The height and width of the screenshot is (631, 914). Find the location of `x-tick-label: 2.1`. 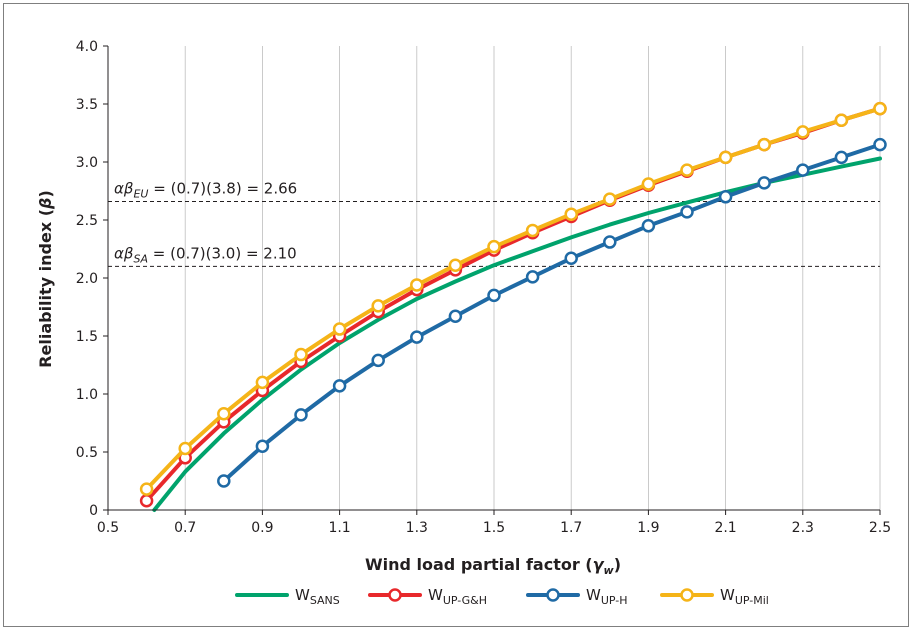

x-tick-label: 2.1 is located at coordinates (725, 528).